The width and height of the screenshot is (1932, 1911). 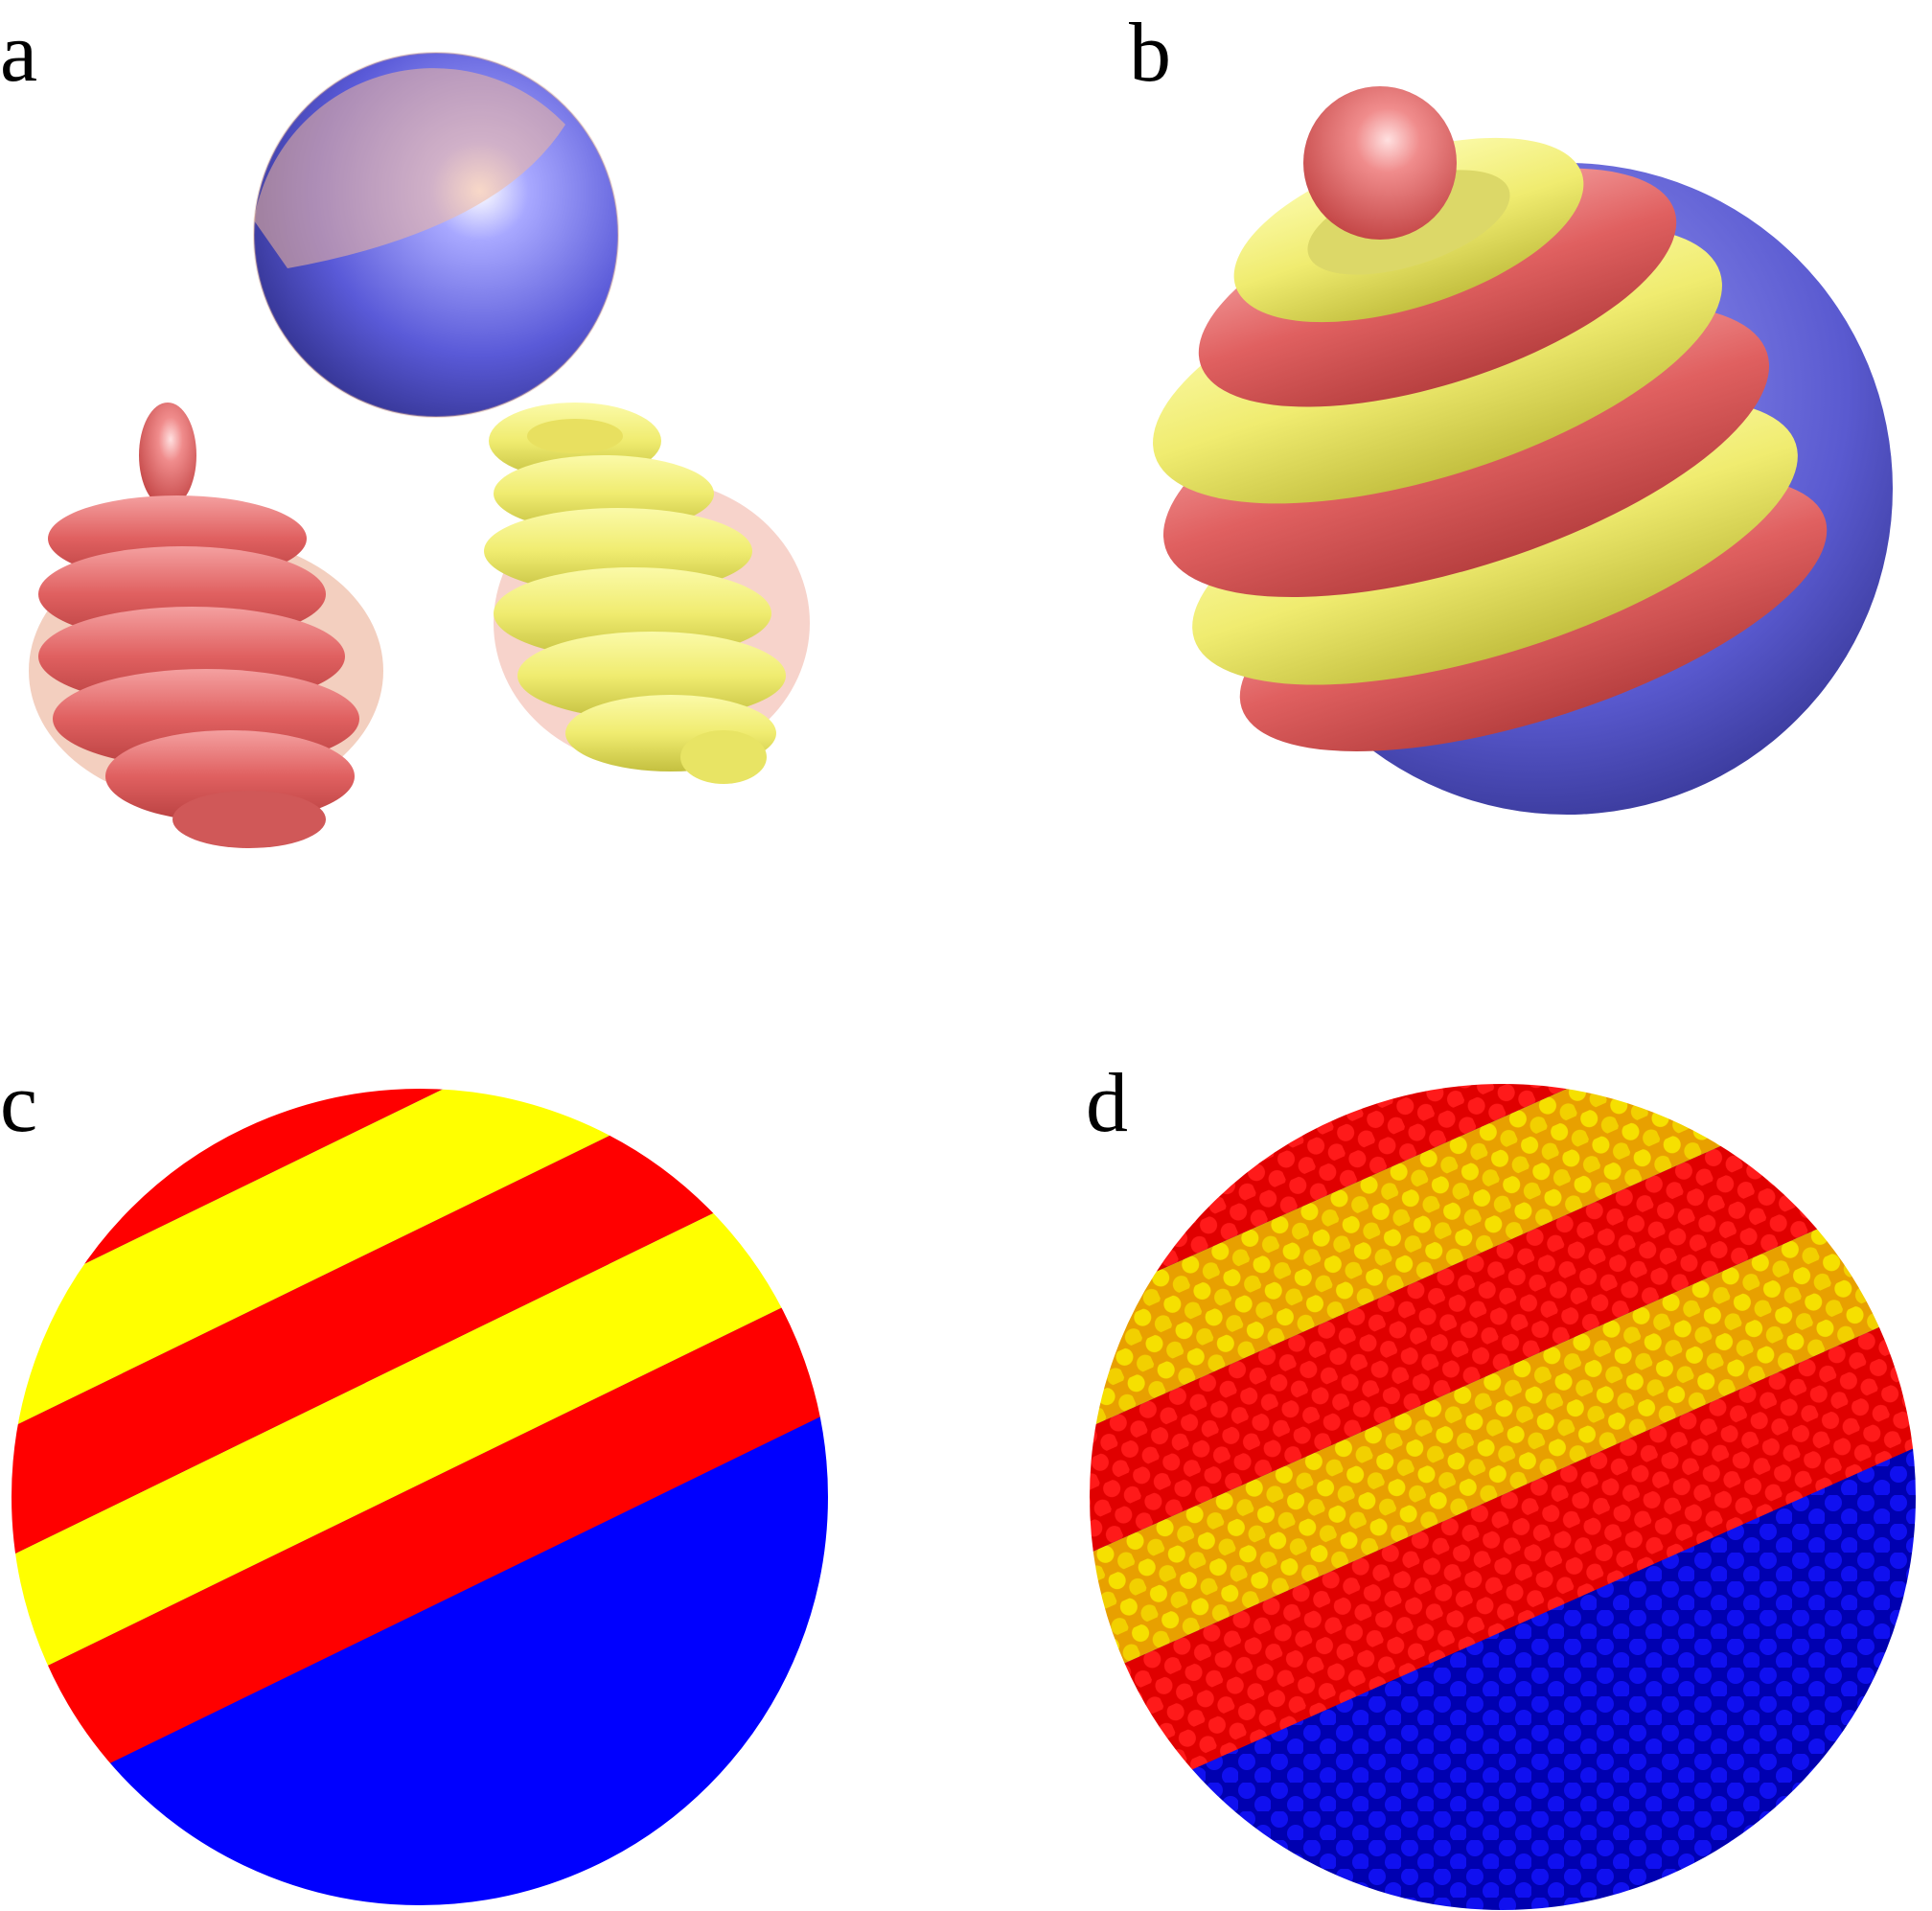 What do you see at coordinates (19, 1103) in the screenshot?
I see `panel-label-c: c` at bounding box center [19, 1103].